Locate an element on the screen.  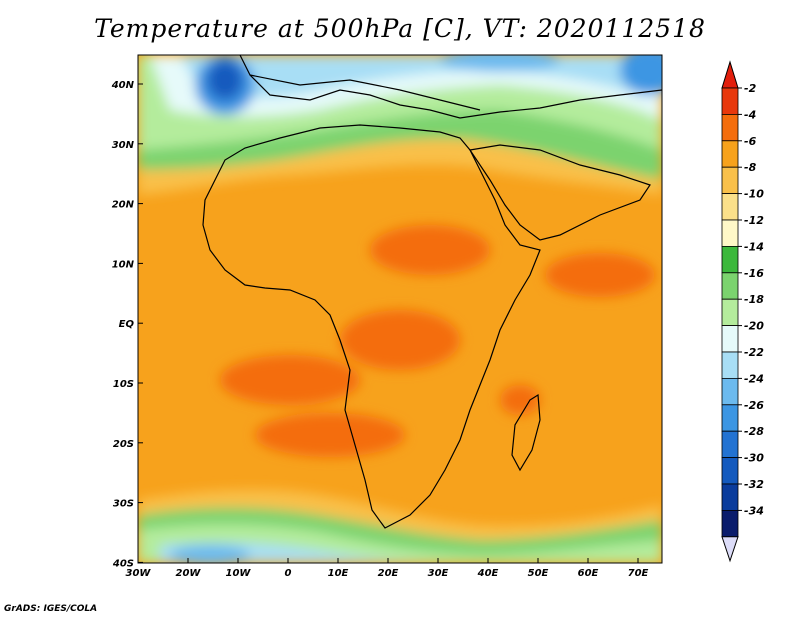
colorbar-label: -26 is located at coordinates (754, 405).